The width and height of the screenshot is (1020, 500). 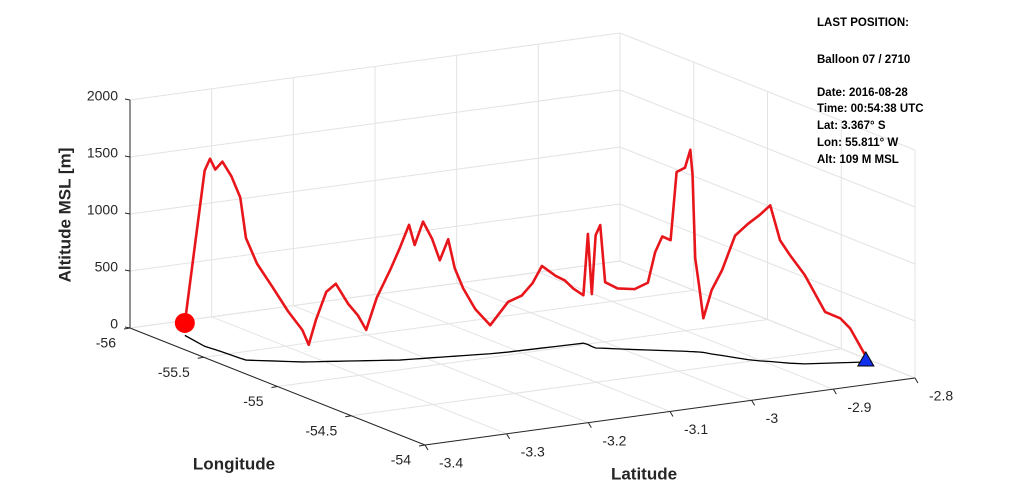 What do you see at coordinates (863, 23) in the screenshot?
I see `annotation-line: LAST POSITION:` at bounding box center [863, 23].